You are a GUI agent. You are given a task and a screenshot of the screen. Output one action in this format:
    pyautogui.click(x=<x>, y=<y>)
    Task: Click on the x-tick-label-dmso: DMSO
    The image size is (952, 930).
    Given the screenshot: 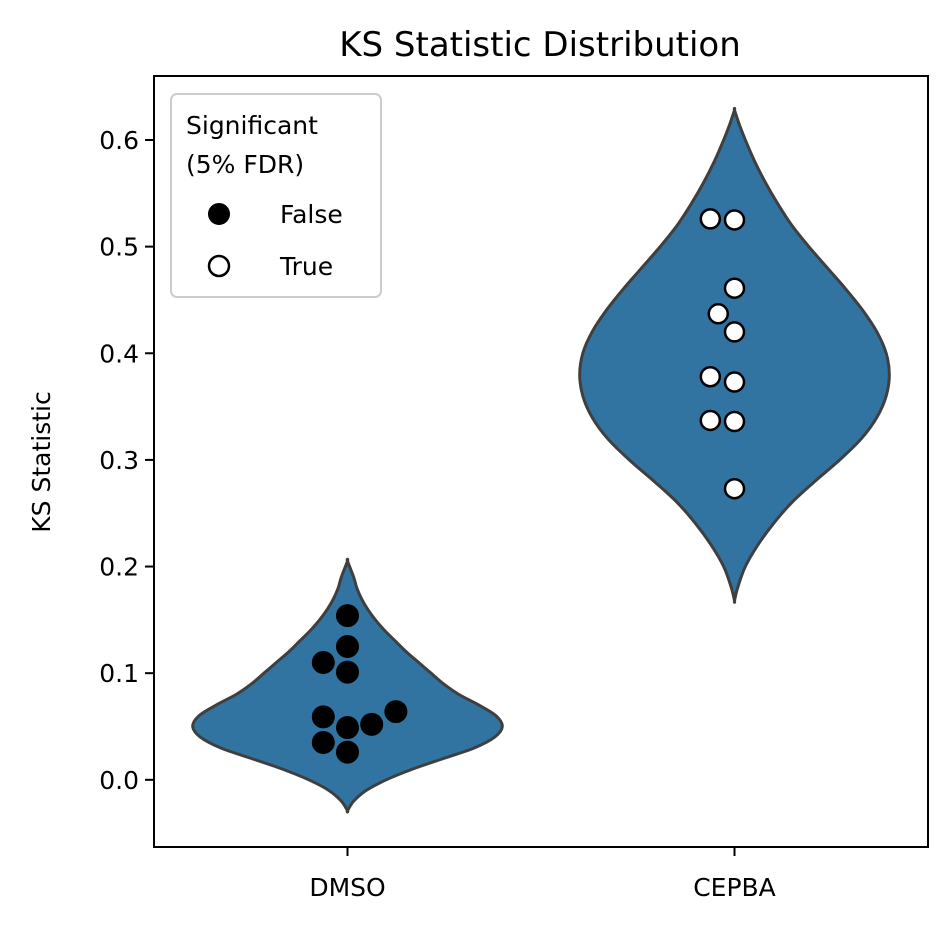 What is the action you would take?
    pyautogui.click(x=347, y=887)
    